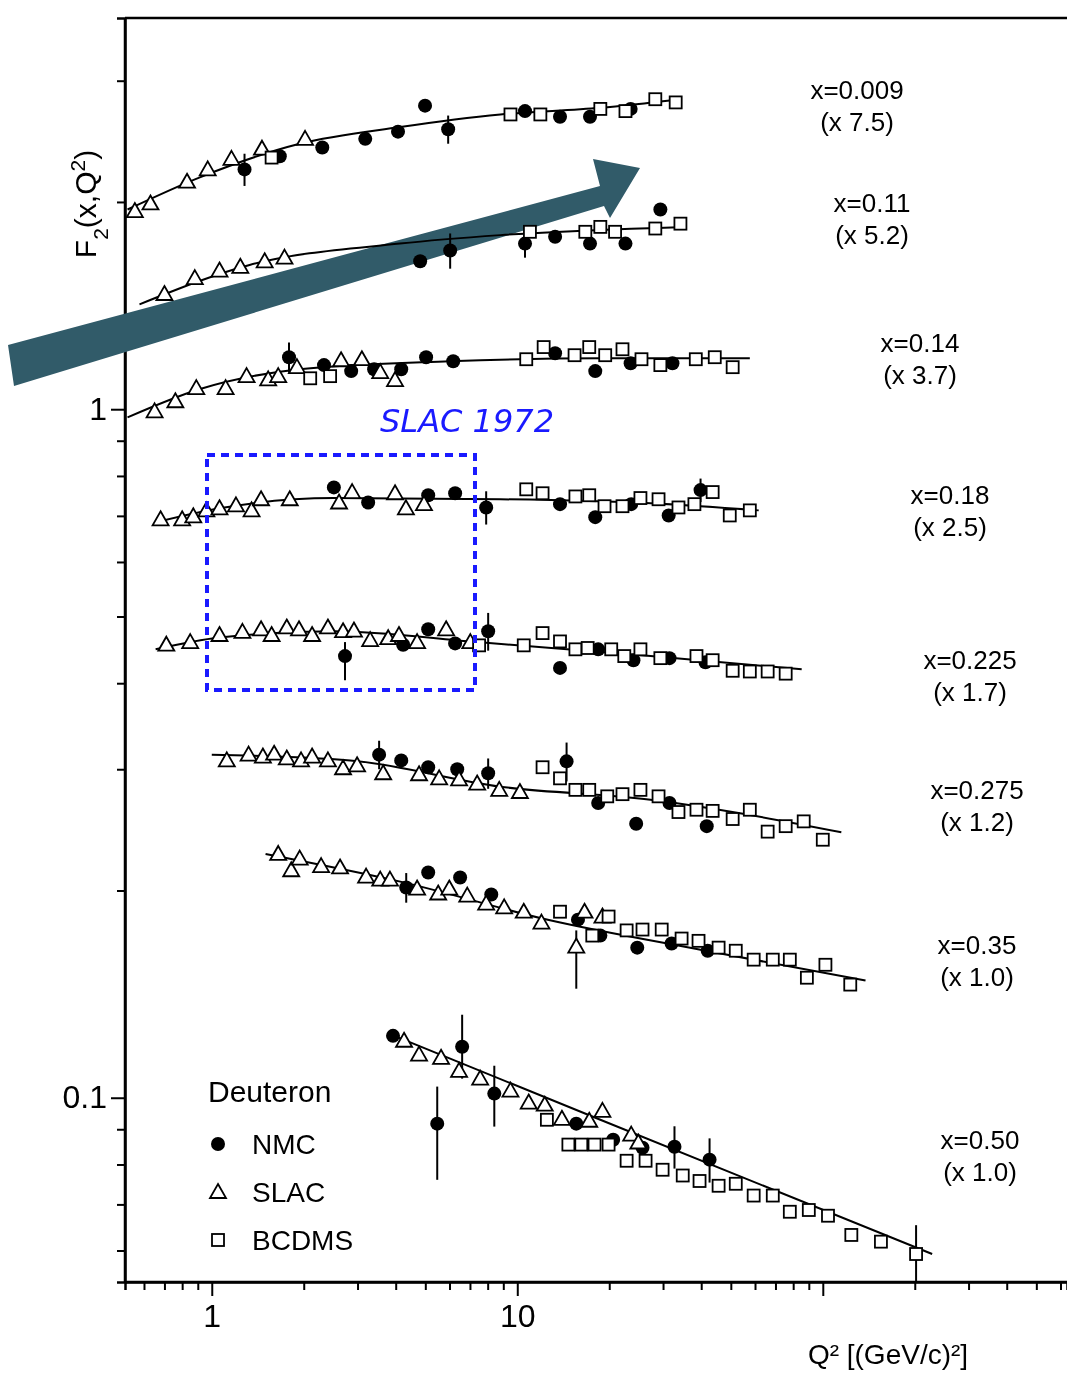 This screenshot has width=1067, height=1374. What do you see at coordinates (888, 1354) in the screenshot?
I see `x-axis-title: Q² [(GeV/c)²]` at bounding box center [888, 1354].